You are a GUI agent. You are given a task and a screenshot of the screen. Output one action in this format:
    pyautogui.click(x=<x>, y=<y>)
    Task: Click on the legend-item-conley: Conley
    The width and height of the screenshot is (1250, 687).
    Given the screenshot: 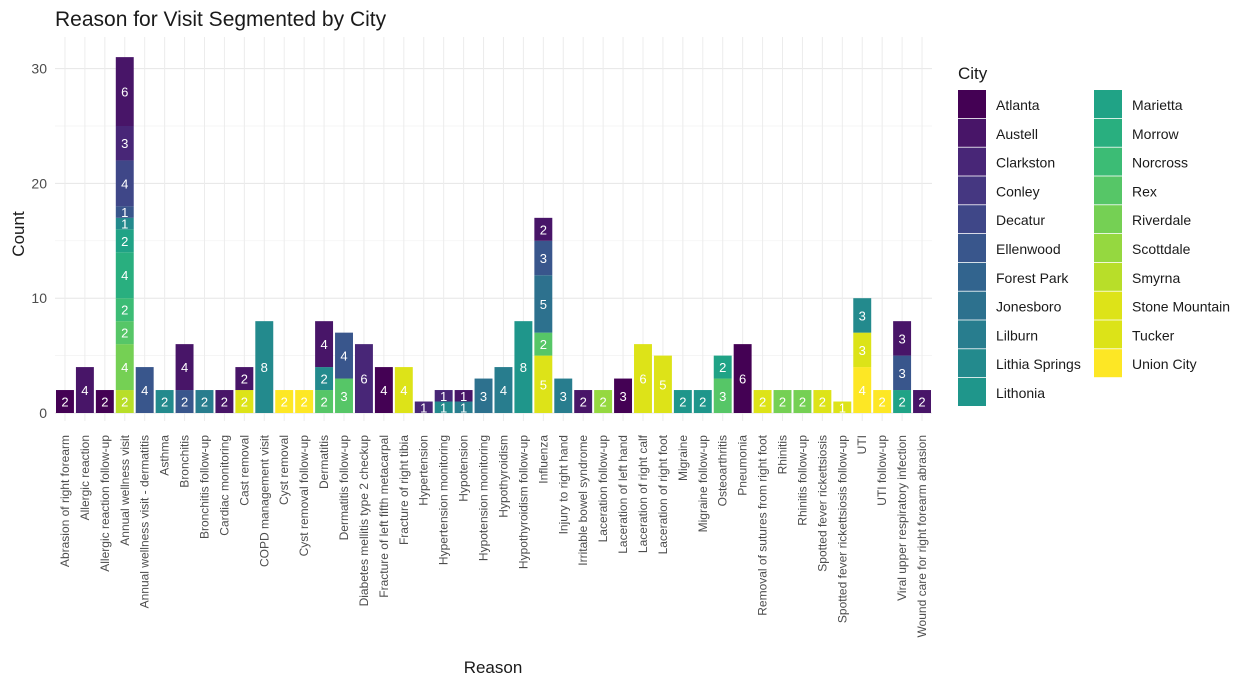 What is the action you would take?
    pyautogui.click(x=999, y=190)
    